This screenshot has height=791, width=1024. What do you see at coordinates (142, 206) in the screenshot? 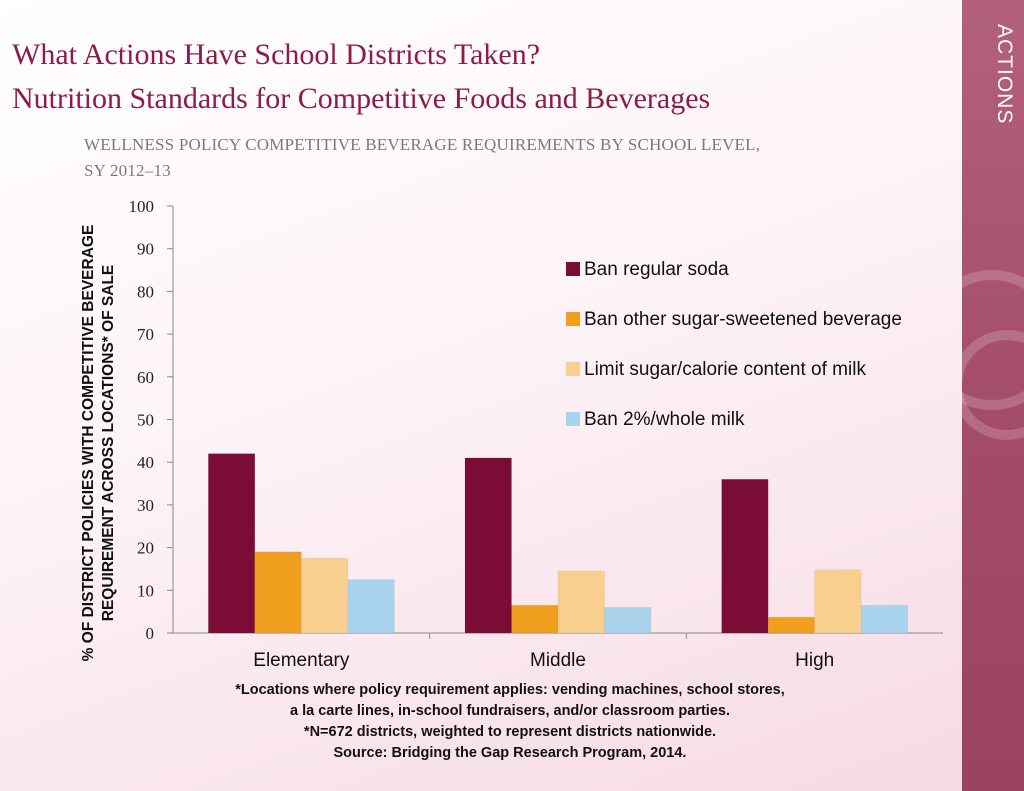
I see `y-tick-label: 100` at bounding box center [142, 206].